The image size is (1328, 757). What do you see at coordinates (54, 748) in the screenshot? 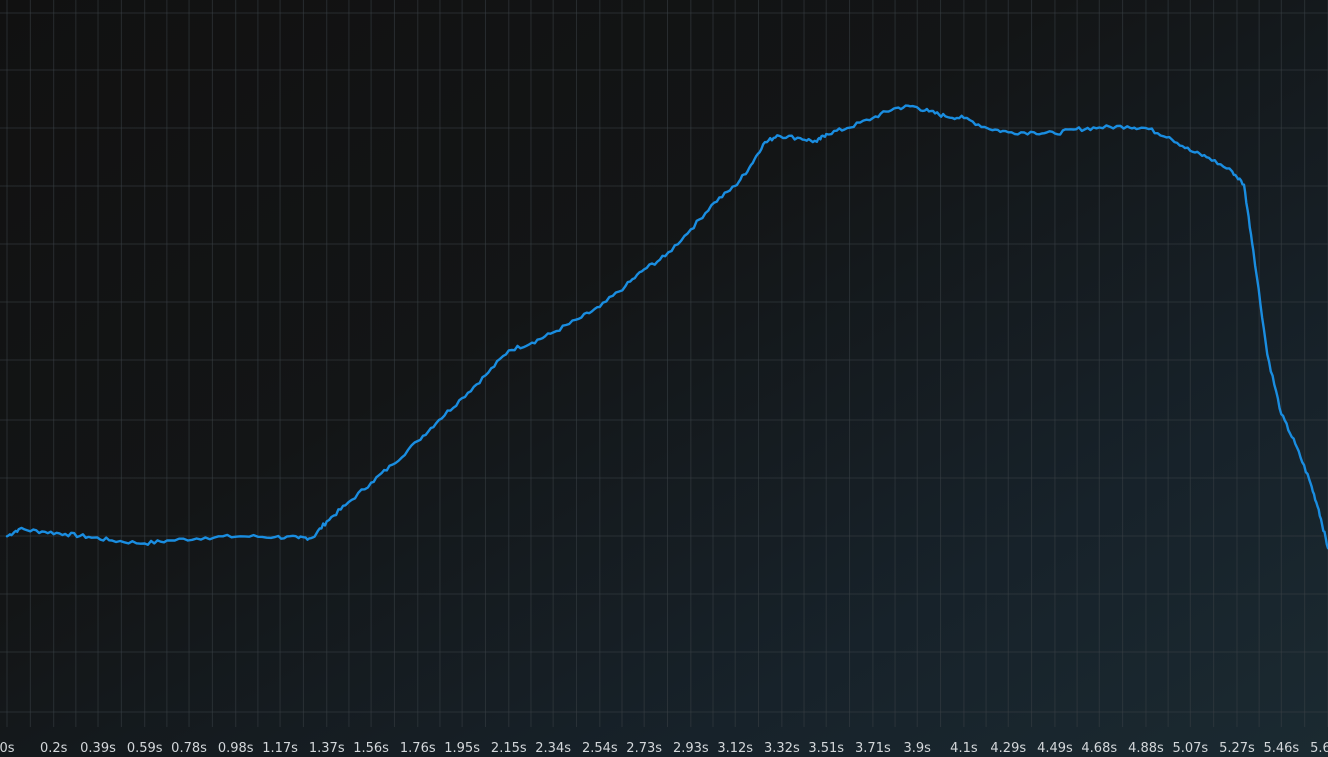
I see `x-tick-label: 0.2s` at bounding box center [54, 748].